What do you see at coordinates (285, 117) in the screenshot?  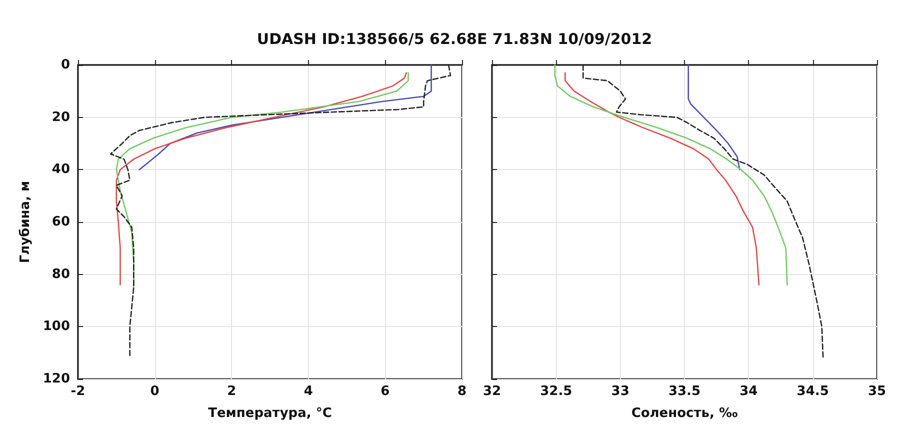 I see `line-series` at bounding box center [285, 117].